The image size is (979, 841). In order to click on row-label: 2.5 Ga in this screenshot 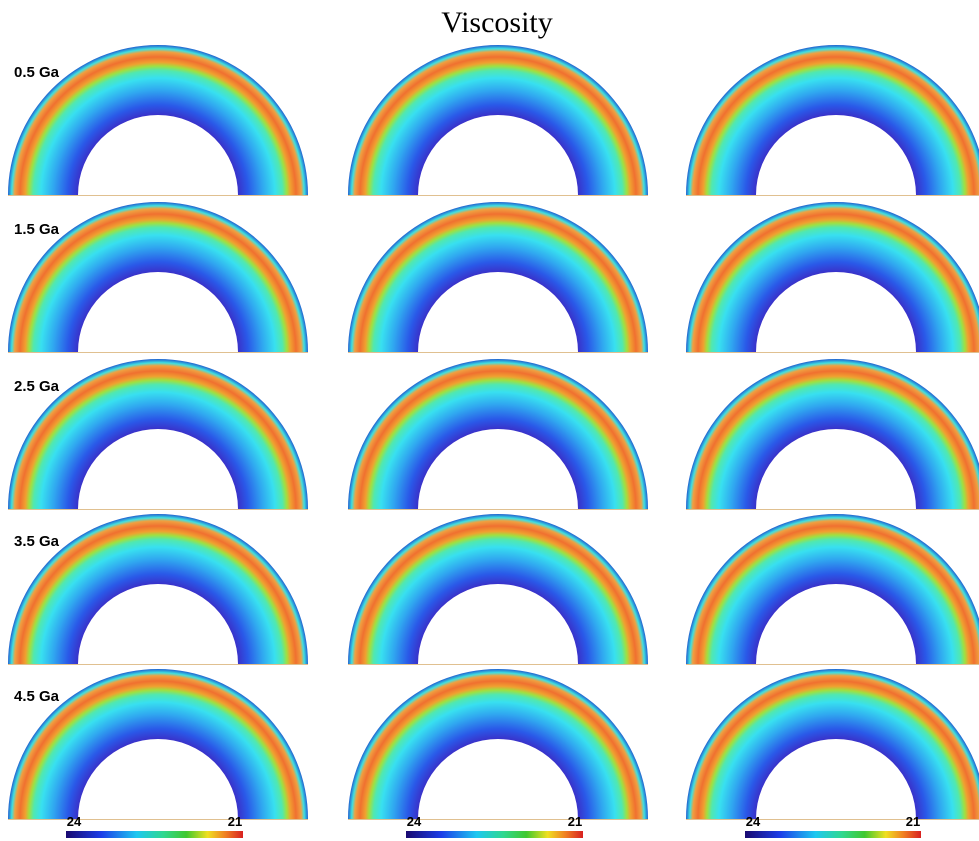, I will do `click(37, 386)`.